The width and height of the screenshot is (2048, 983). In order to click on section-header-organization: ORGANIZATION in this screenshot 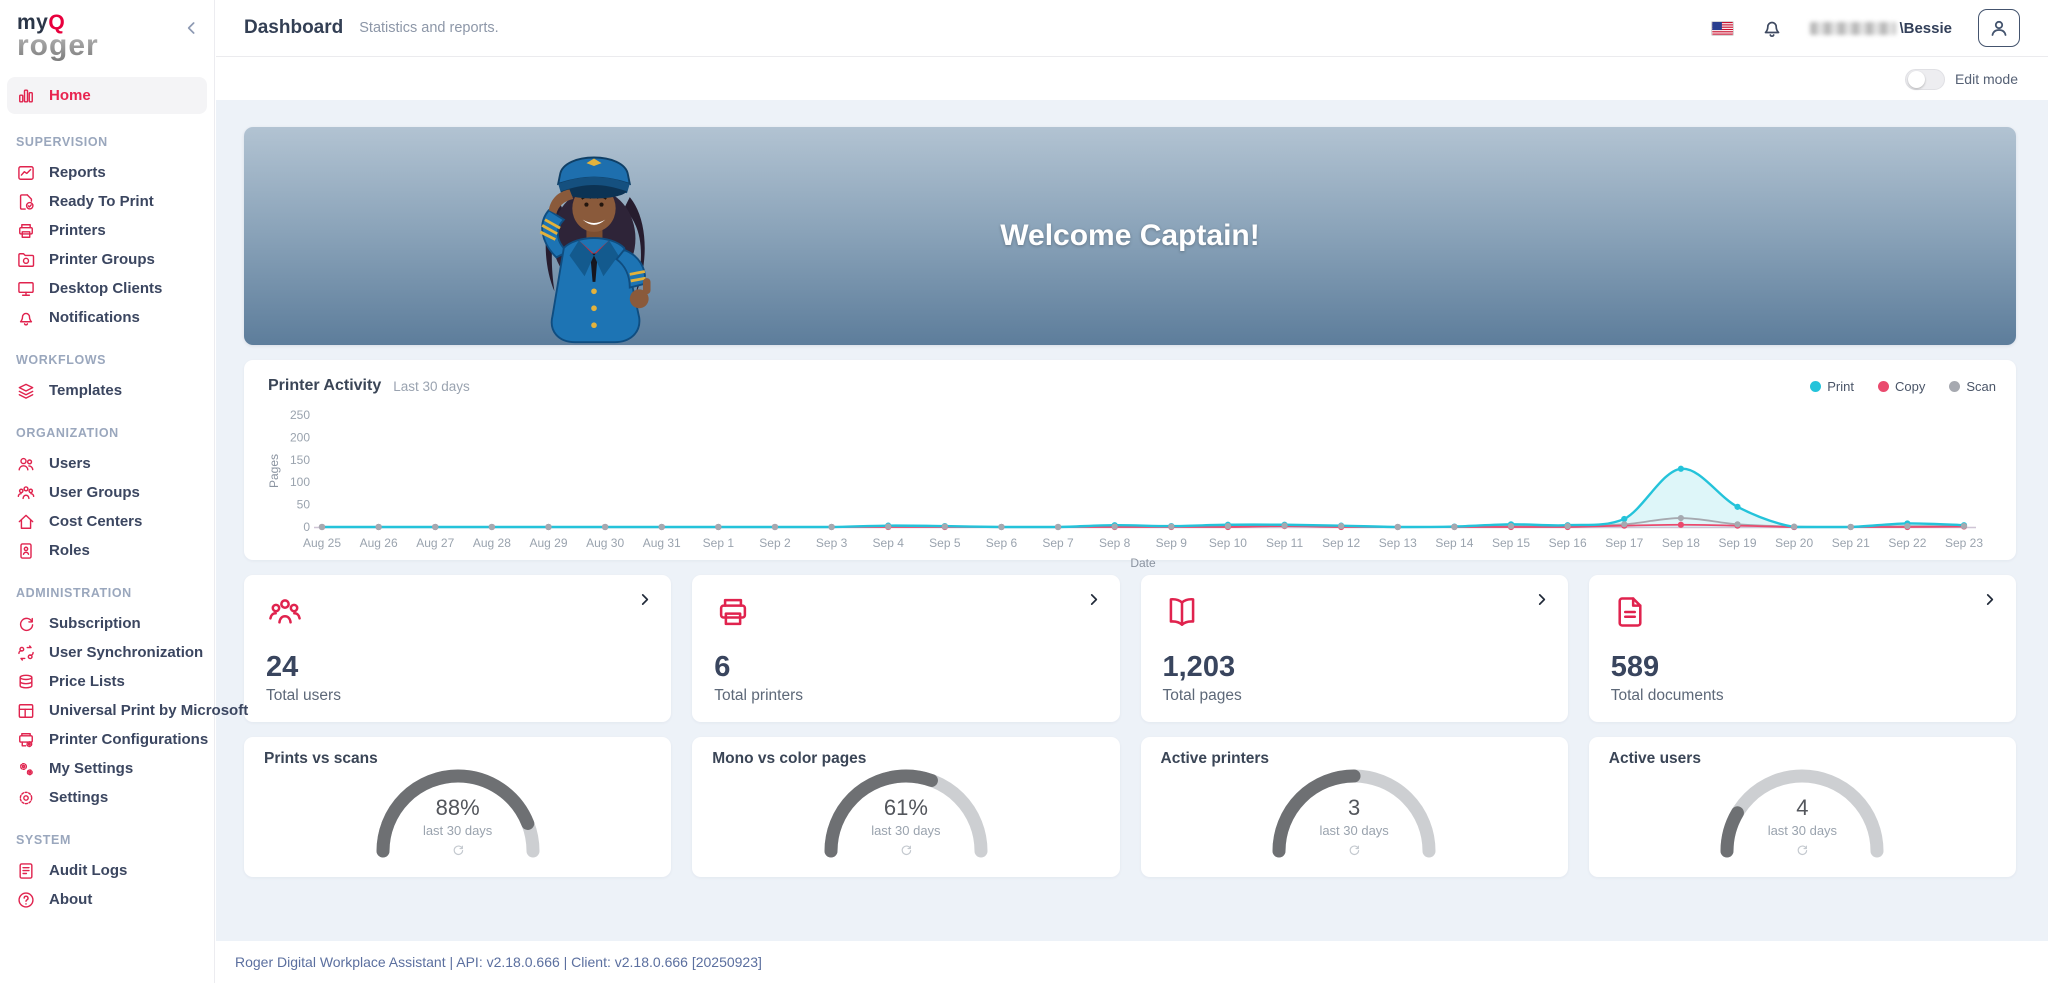, I will do `click(67, 433)`.